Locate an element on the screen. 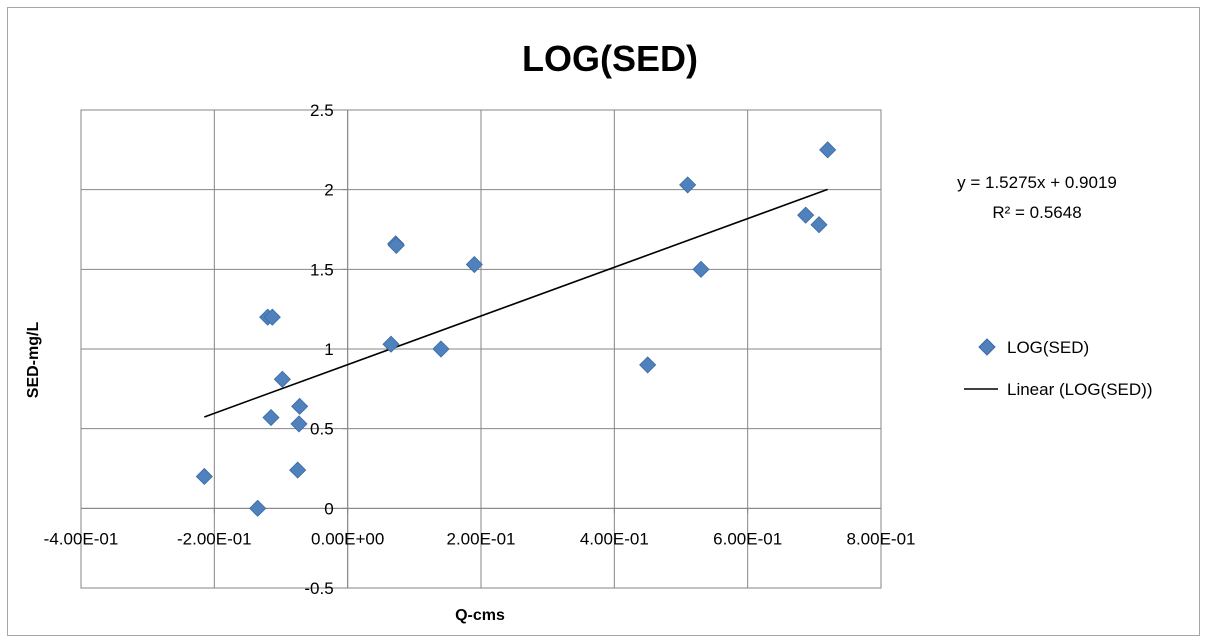 This screenshot has width=1209, height=643. x-tick-label: 2.00E-01 is located at coordinates (481, 538).